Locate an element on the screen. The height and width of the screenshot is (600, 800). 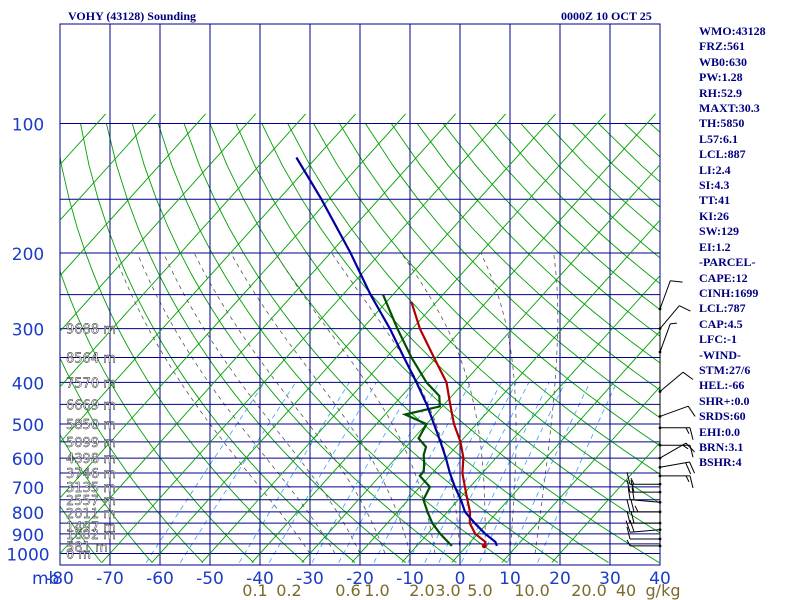
index-value: SHR+:0.0 is located at coordinates (724, 400).